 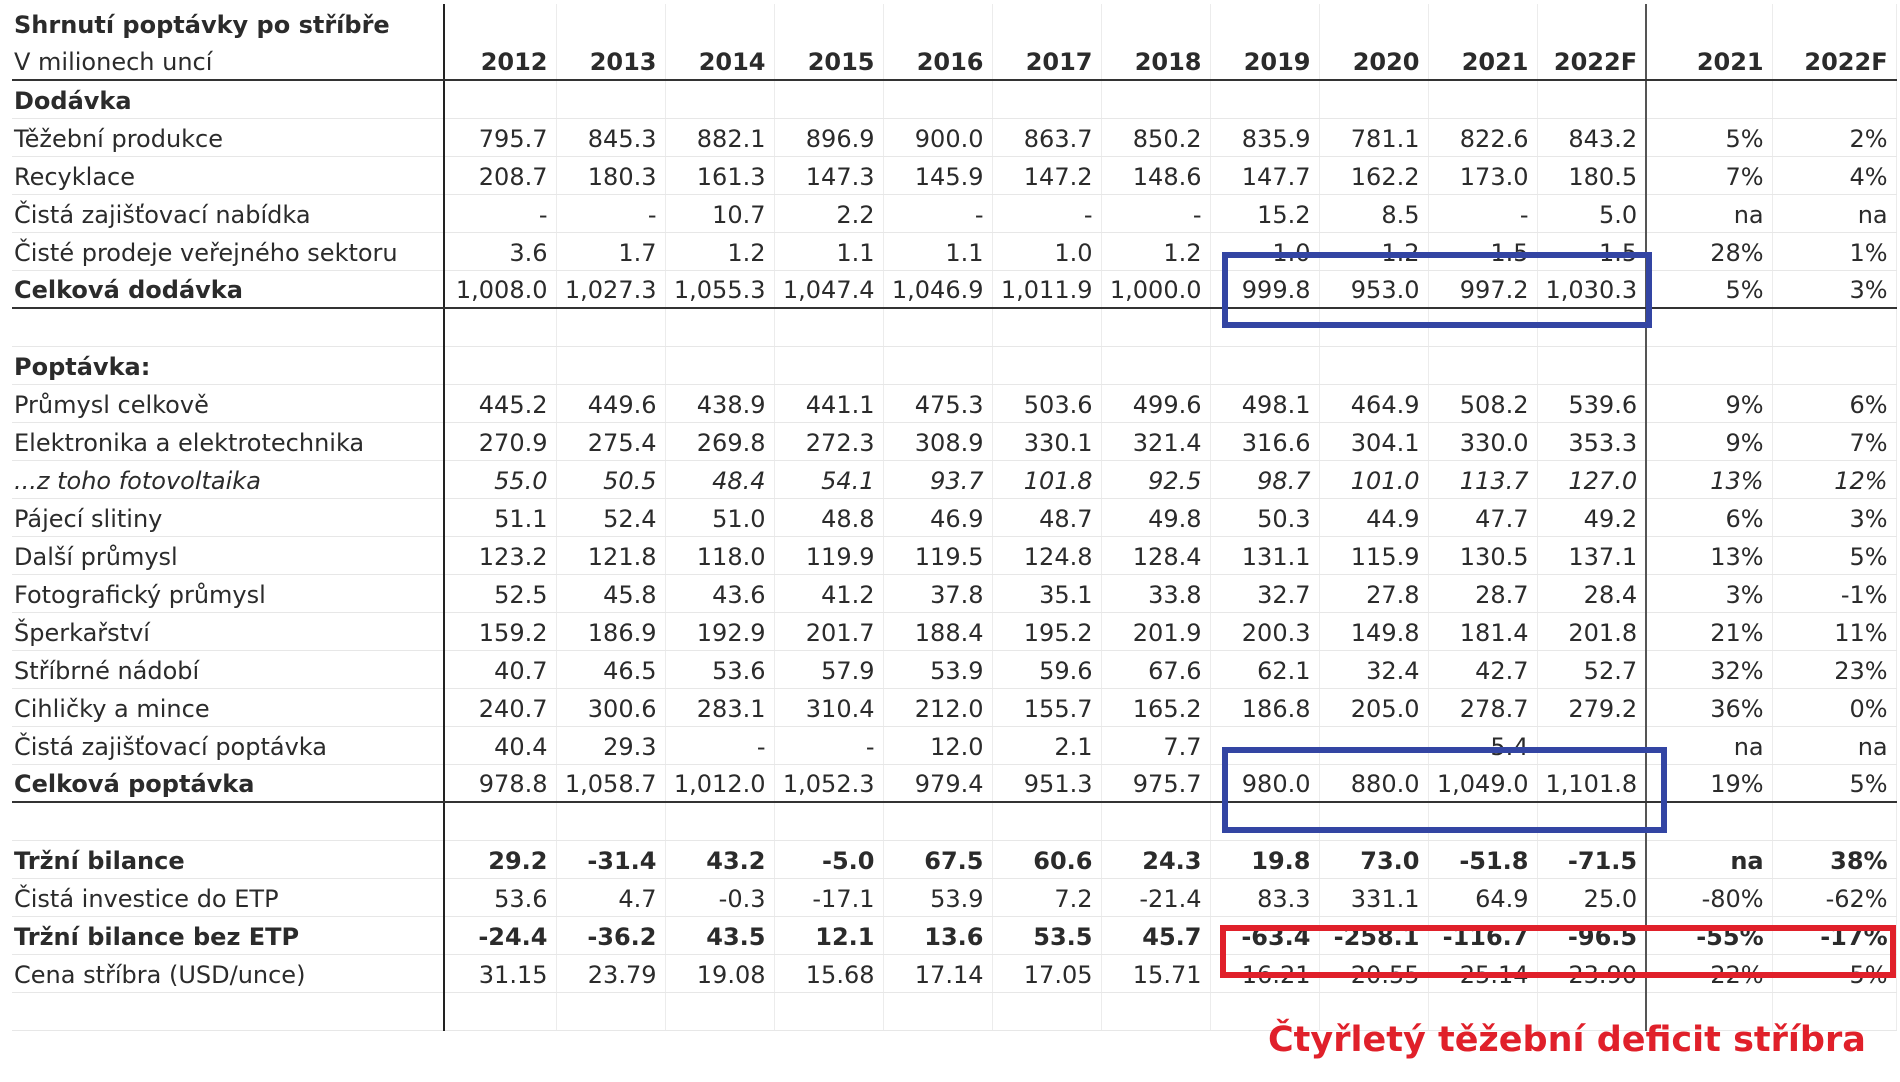 I want to click on value-cell: 283.1, so click(x=720, y=707).